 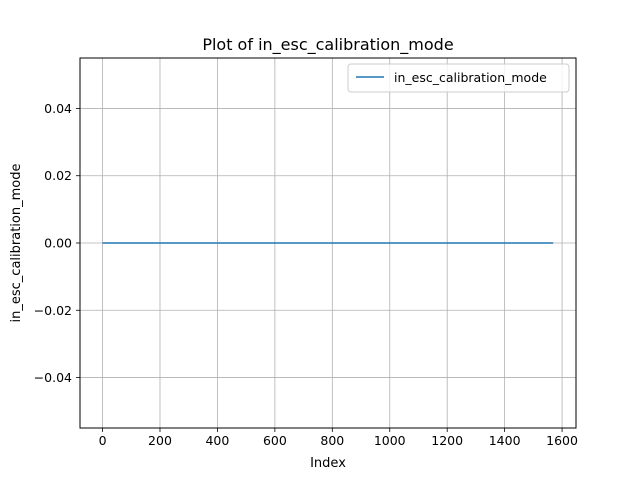 I want to click on y-axis-ticks: −0.04 −0.02 0.00 0.02 0.04, so click(x=57, y=243).